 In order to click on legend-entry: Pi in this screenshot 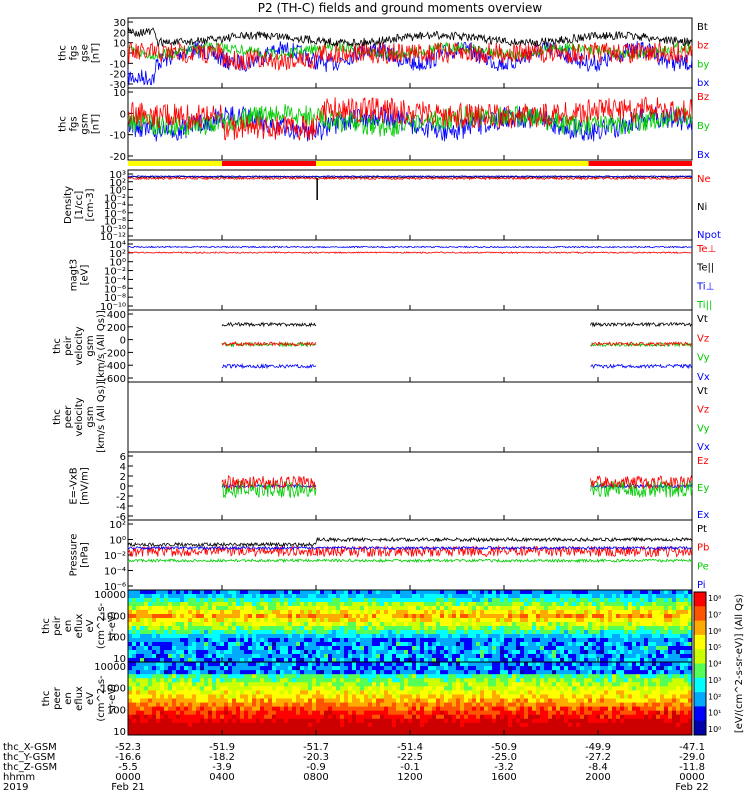, I will do `click(701, 585)`.